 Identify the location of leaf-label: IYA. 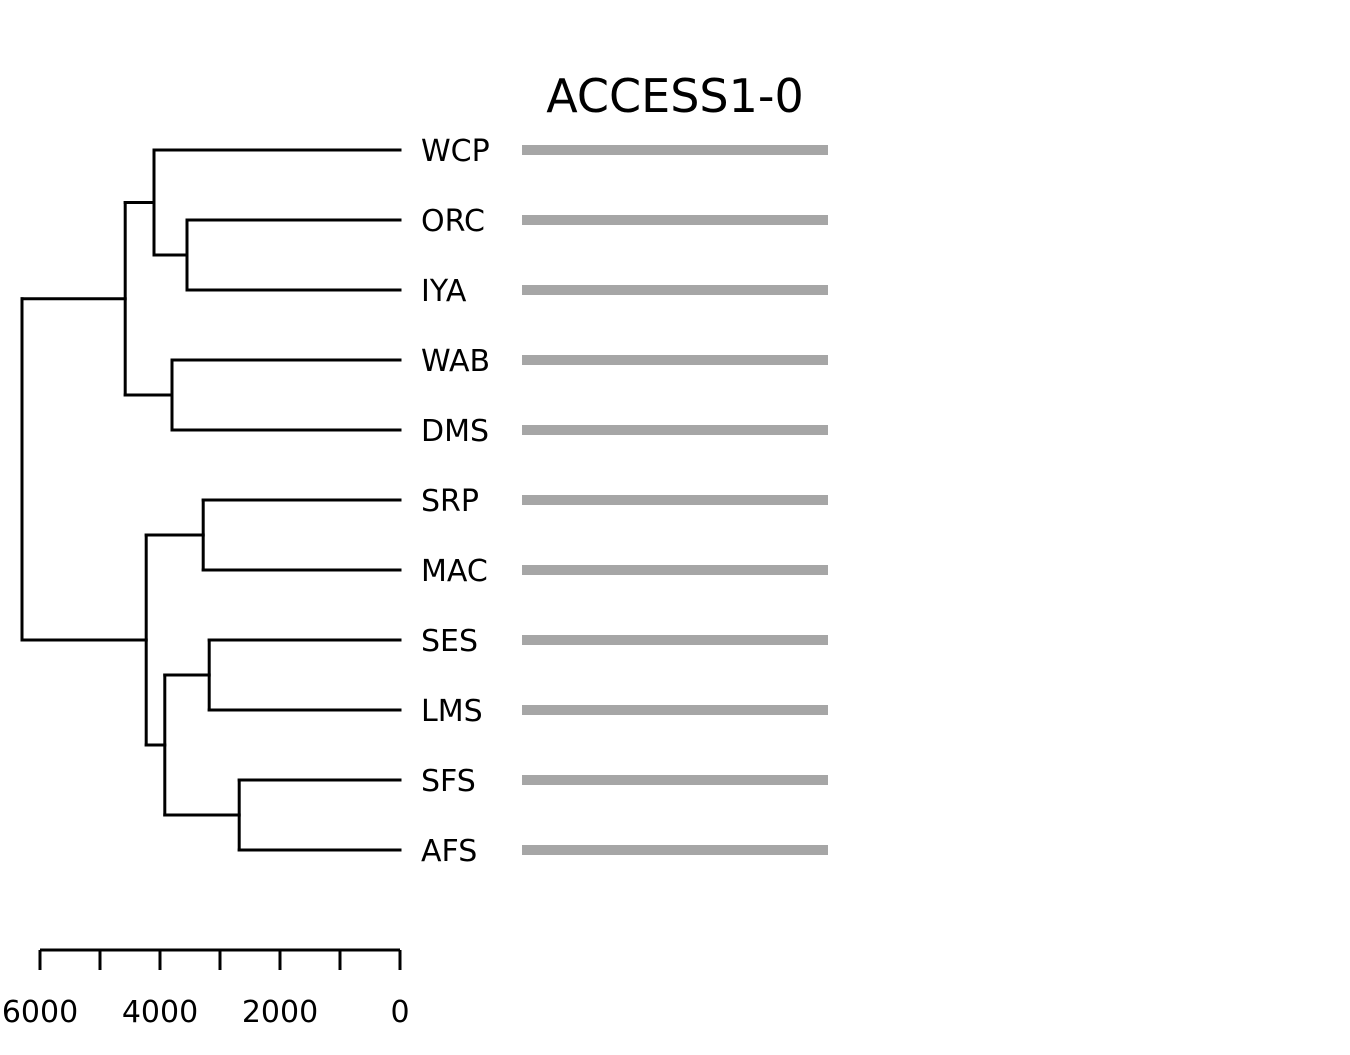
(444, 291).